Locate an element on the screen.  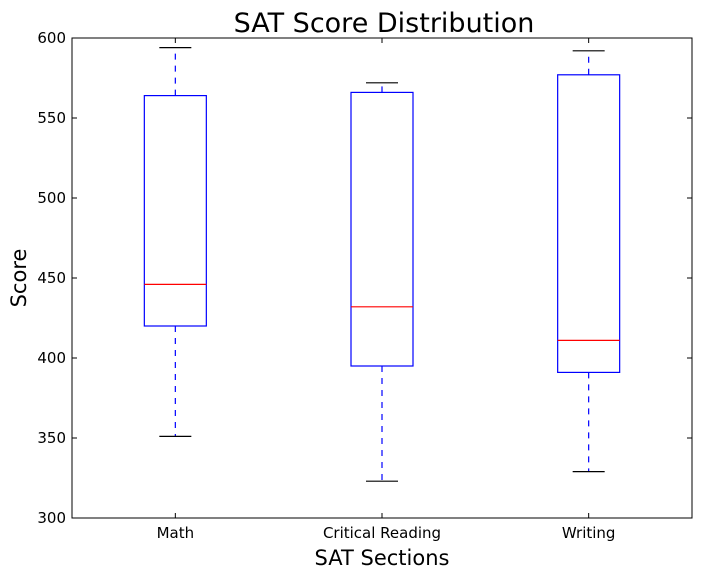
y-tick-label: 400 is located at coordinates (51, 358).